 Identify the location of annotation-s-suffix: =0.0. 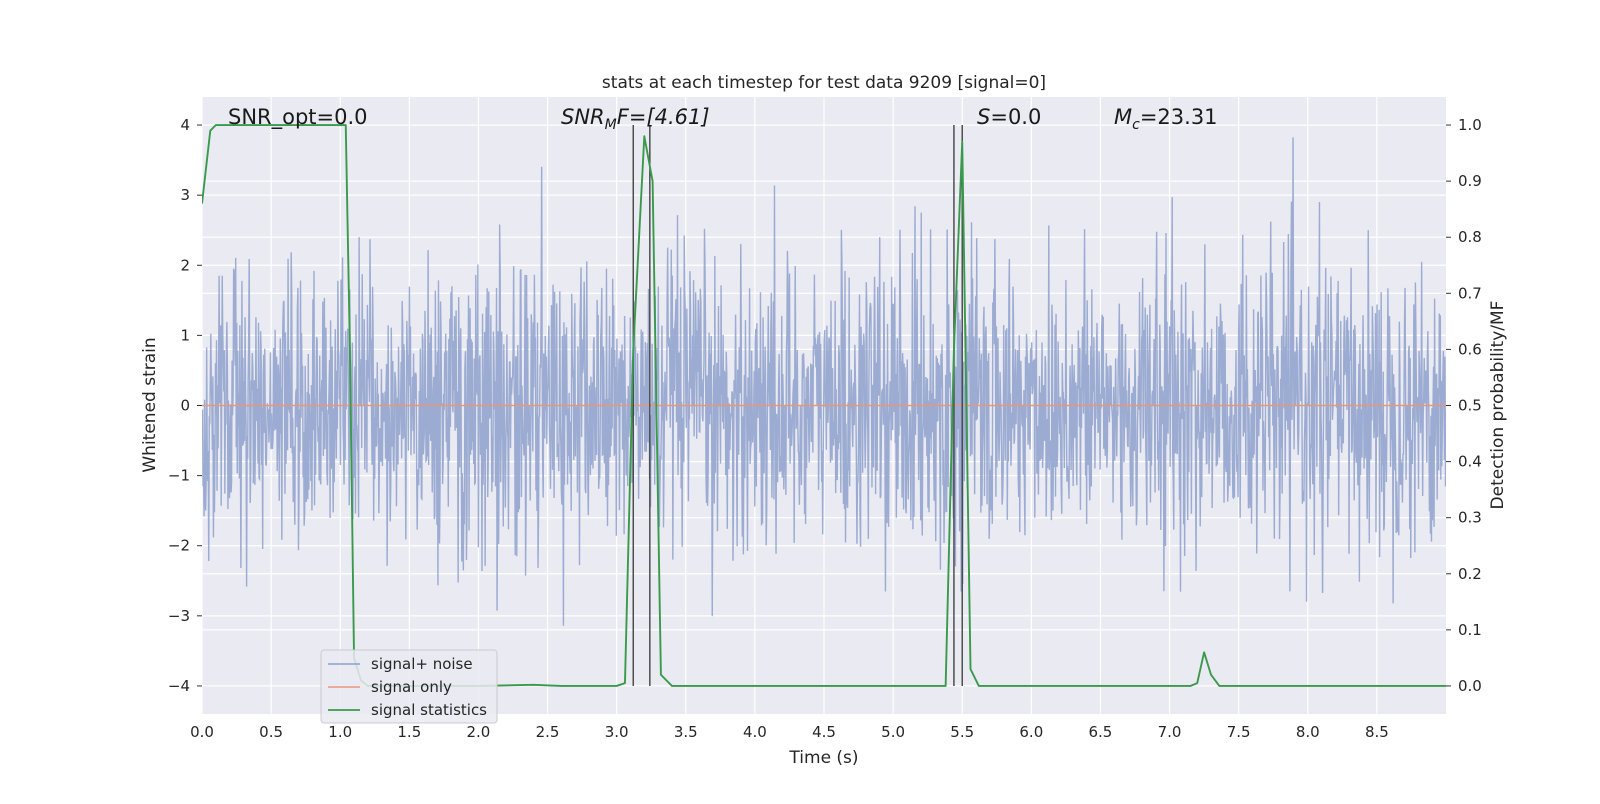
(1015, 117).